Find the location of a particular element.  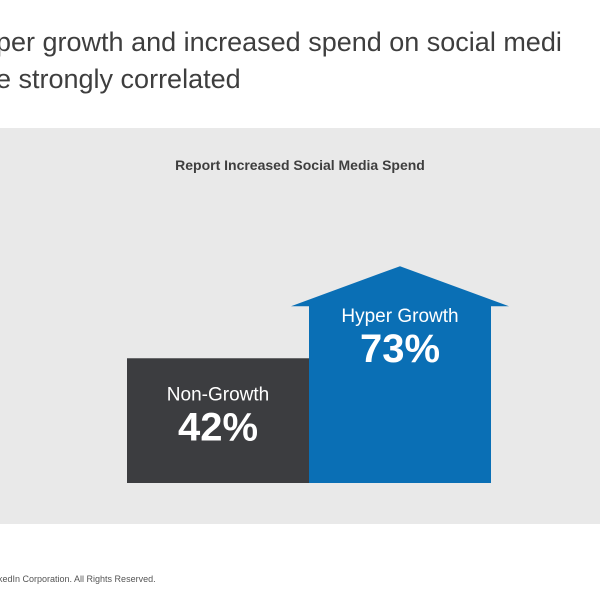

headline-line-2: e strongly correlated is located at coordinates (120, 79).